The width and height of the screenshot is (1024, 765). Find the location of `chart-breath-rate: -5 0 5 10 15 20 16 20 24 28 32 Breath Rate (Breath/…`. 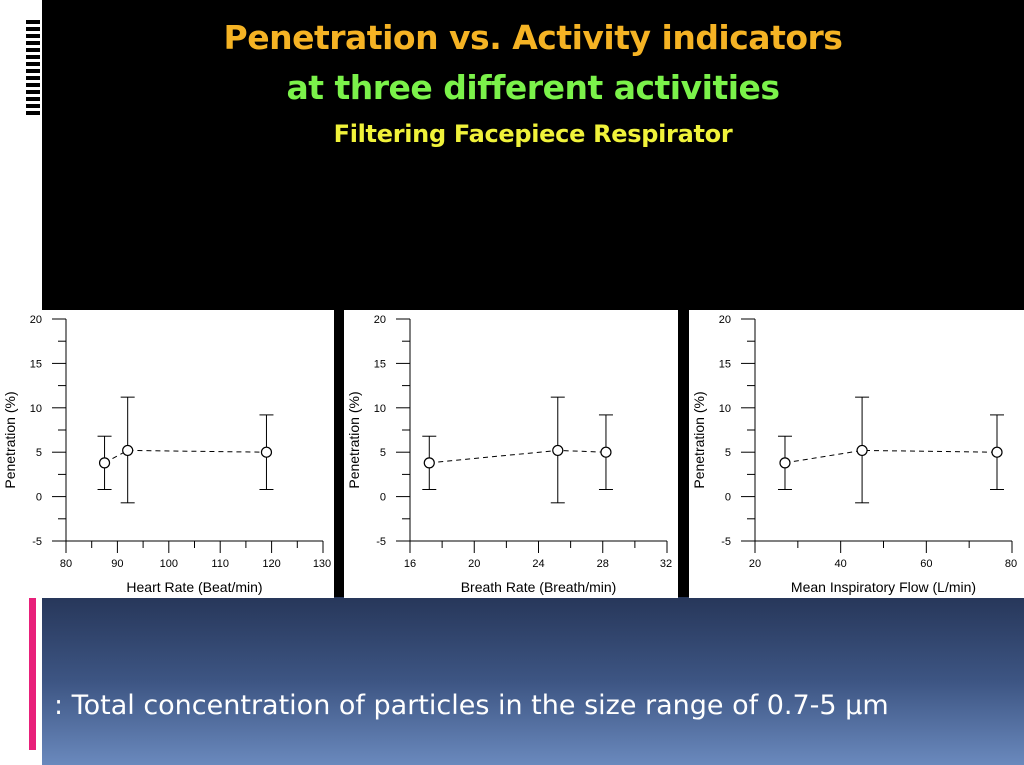

chart-breath-rate: -5 0 5 10 15 20 16 20 24 28 32 Breath Rate (Breath/… is located at coordinates (511, 454).